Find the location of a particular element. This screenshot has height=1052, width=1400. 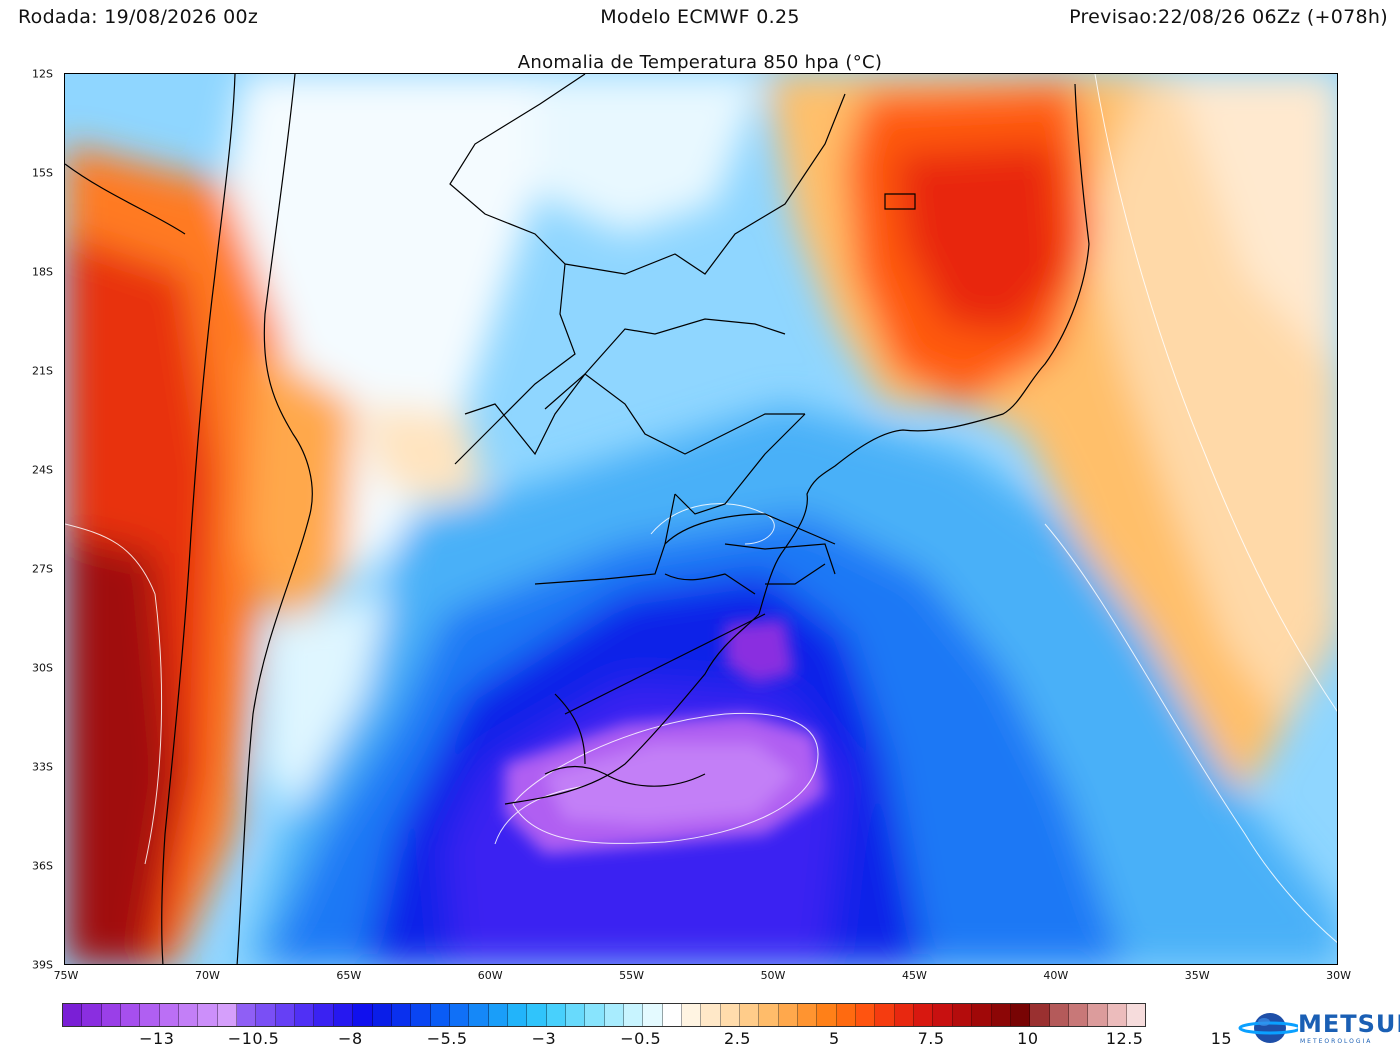

colorbar-tick-label: −8 is located at coordinates (350, 1038).